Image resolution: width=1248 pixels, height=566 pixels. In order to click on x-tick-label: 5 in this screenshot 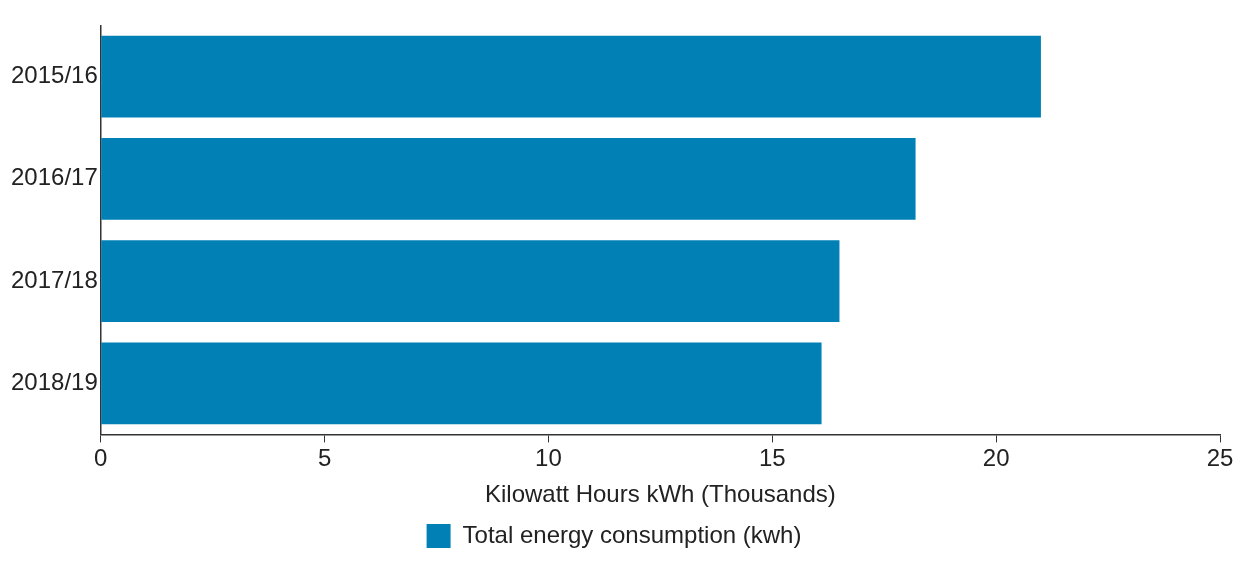, I will do `click(324, 458)`.